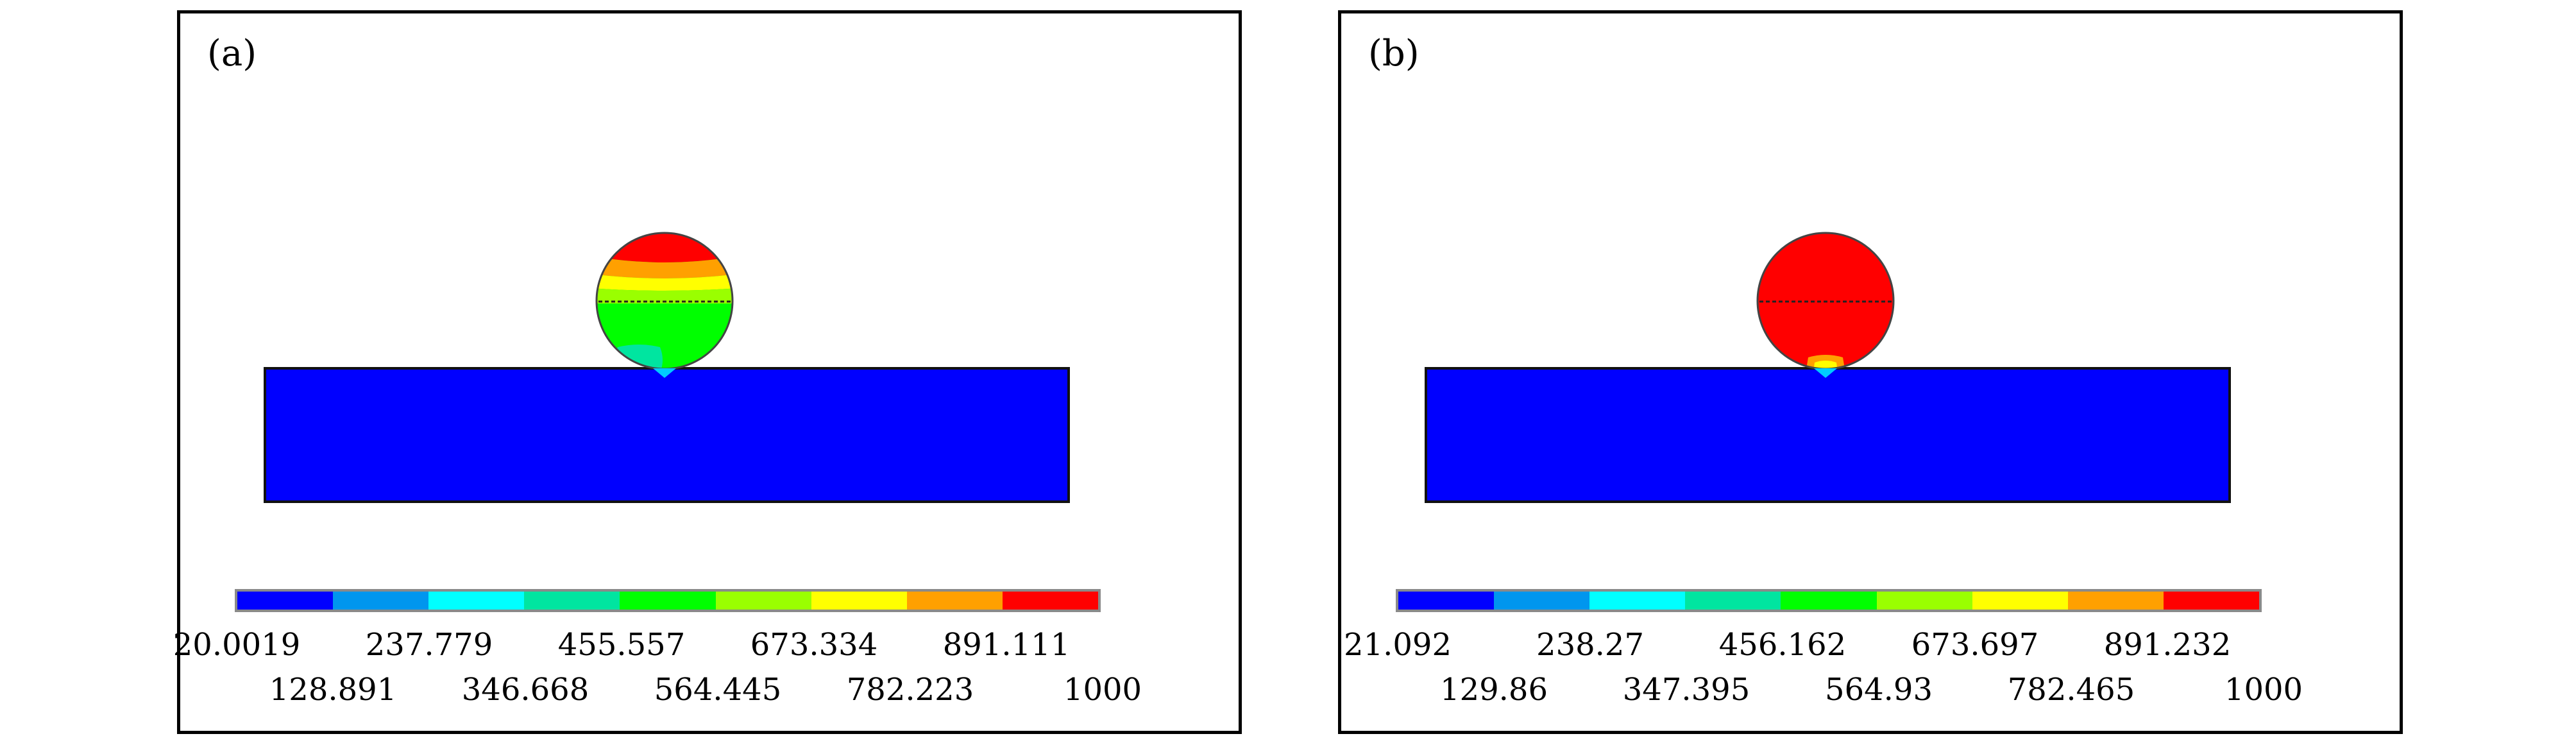 Image resolution: width=2576 pixels, height=743 pixels. Describe the element at coordinates (1393, 53) in the screenshot. I see `panel-label: (b)` at that location.